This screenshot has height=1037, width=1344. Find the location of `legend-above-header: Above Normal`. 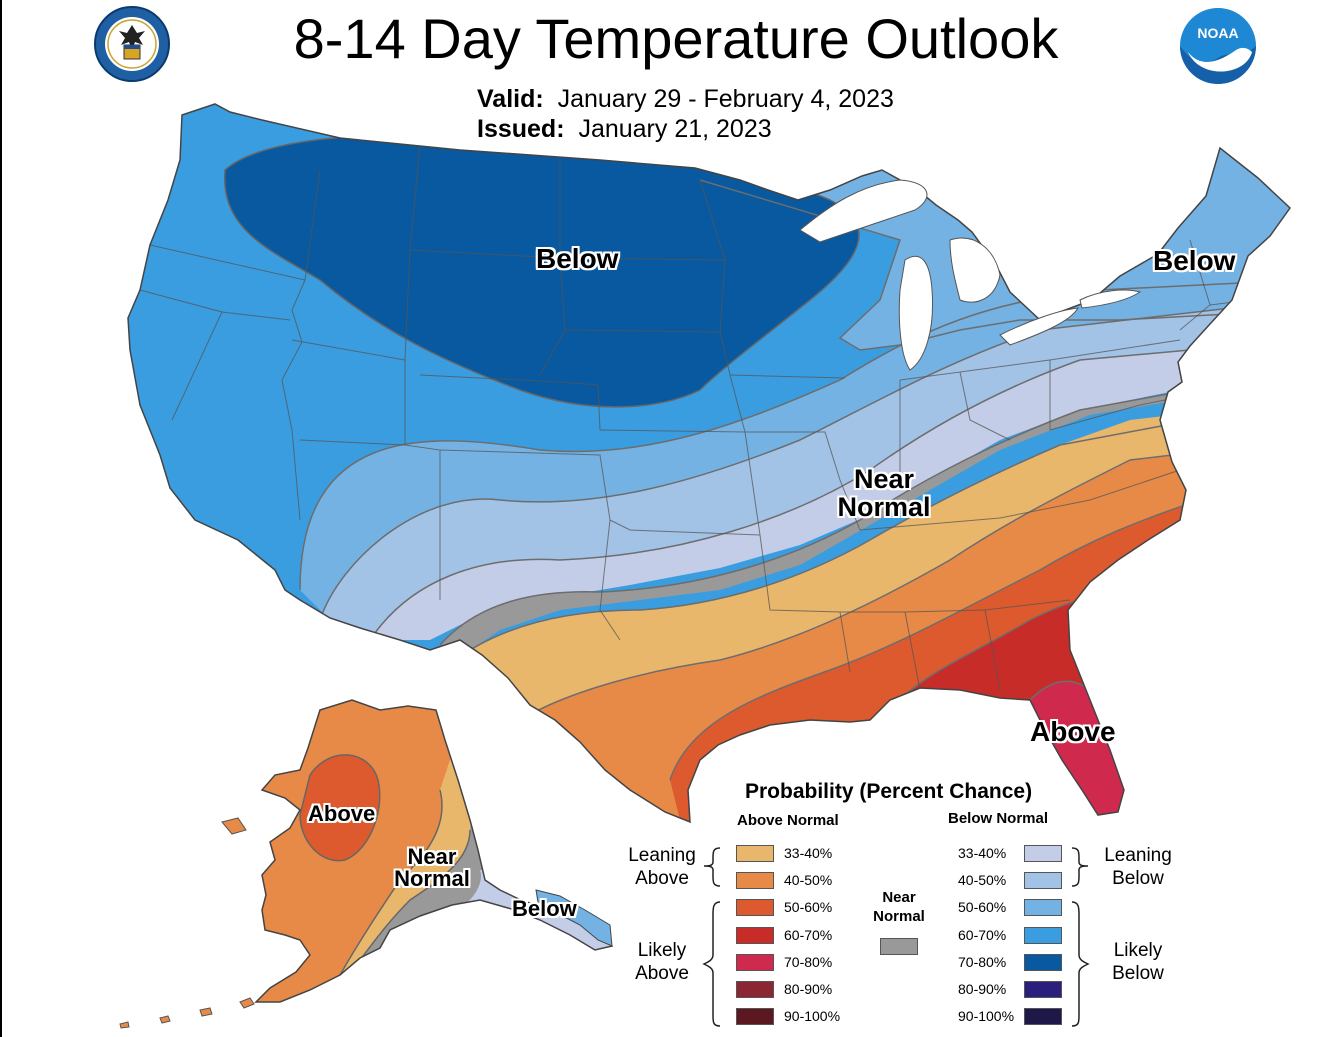

legend-above-header: Above Normal is located at coordinates (788, 820).